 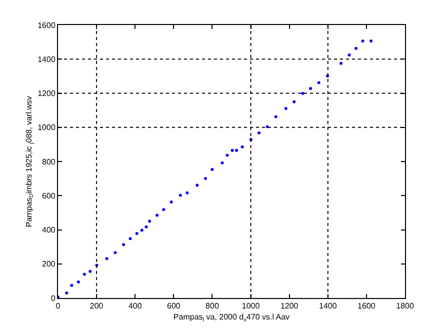 What do you see at coordinates (289, 306) in the screenshot?
I see `x-tick-label: 1200` at bounding box center [289, 306].